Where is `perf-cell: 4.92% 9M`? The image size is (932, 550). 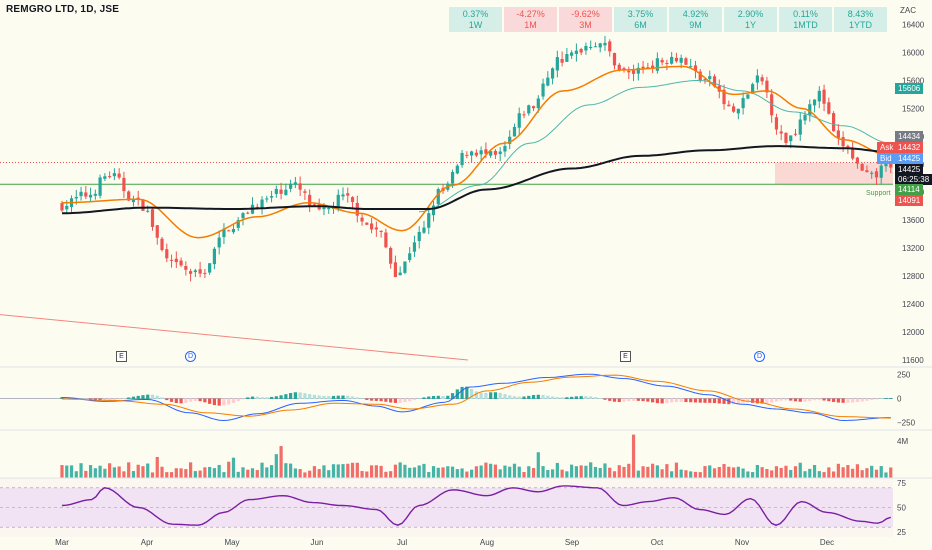
perf-cell: 4.92% 9M is located at coordinates (695, 19).